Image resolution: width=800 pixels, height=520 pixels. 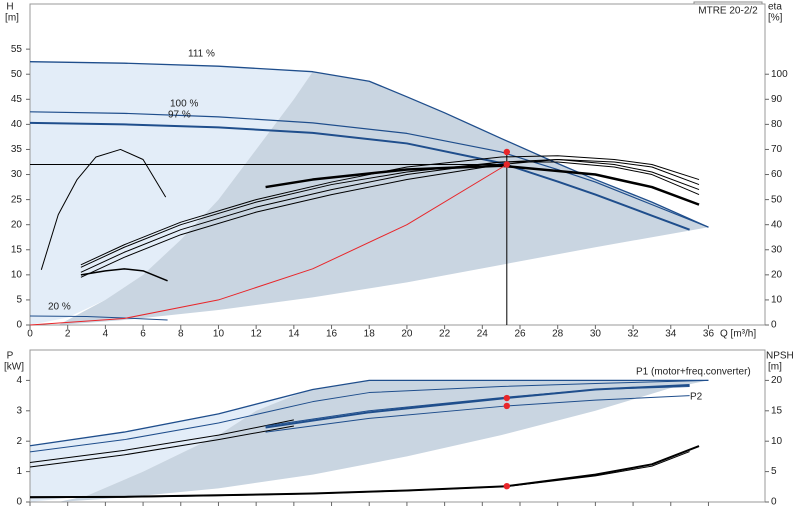 I want to click on y-unit: [kW], so click(x=14, y=367).